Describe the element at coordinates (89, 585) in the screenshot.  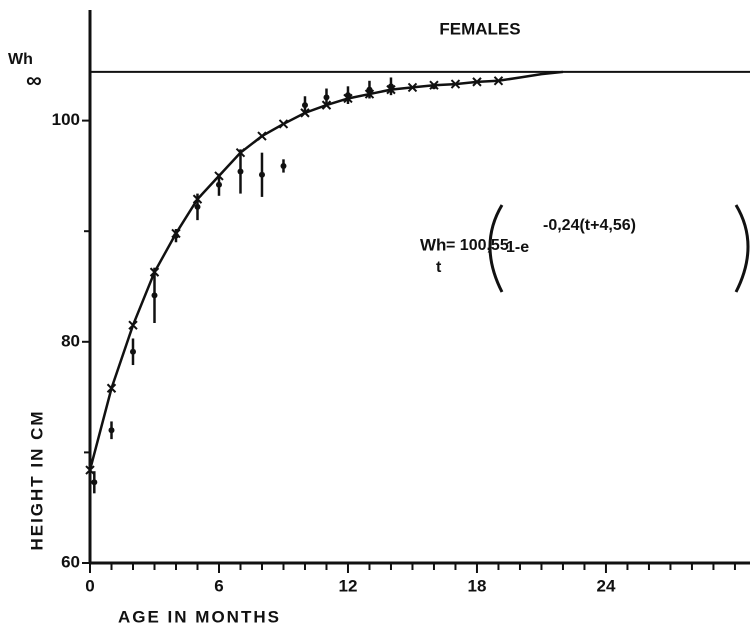
I see `x-tick-label: 0` at that location.